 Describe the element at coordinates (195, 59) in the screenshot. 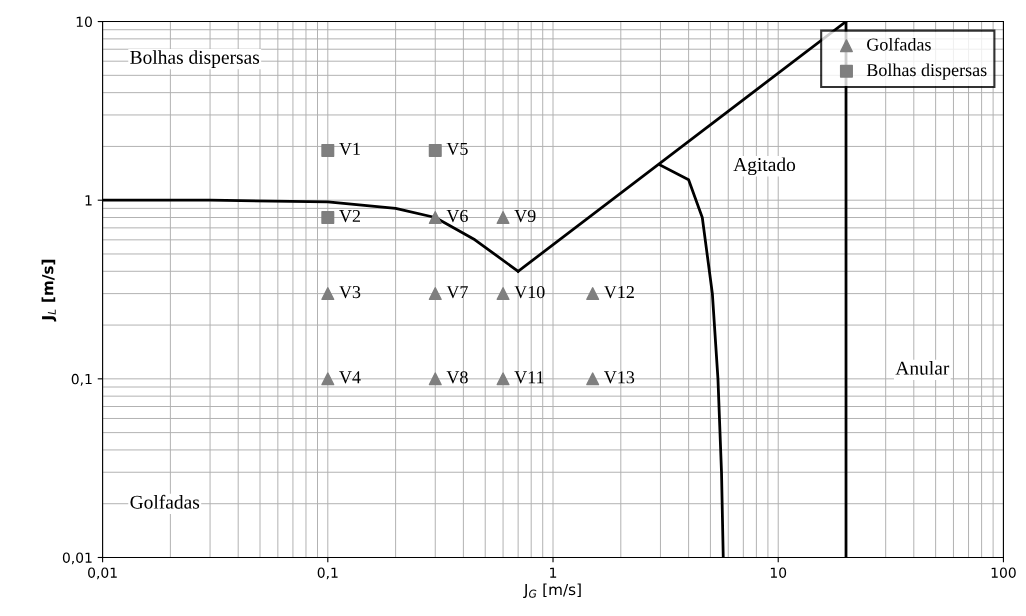

I see `annotation: Bolhas dispersas` at that location.